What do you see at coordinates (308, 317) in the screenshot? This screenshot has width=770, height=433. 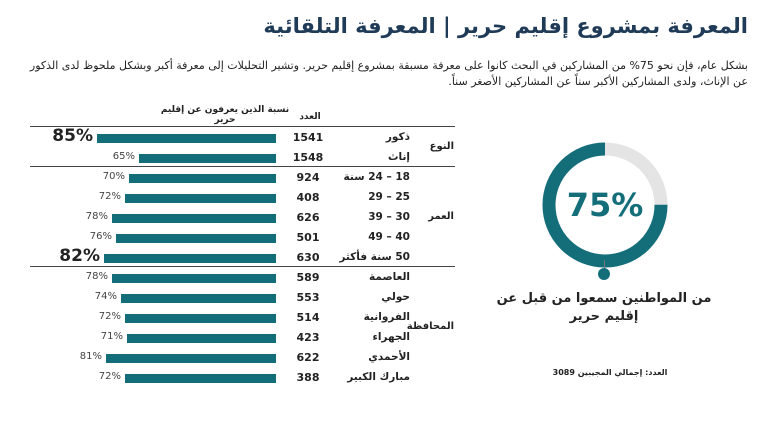 I see `count-label: 514` at bounding box center [308, 317].